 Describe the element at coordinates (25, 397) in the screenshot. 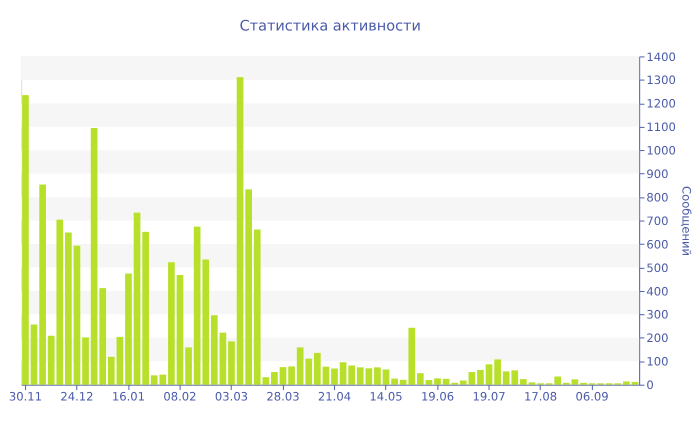

I see `x-tick-label: 30.11` at that location.